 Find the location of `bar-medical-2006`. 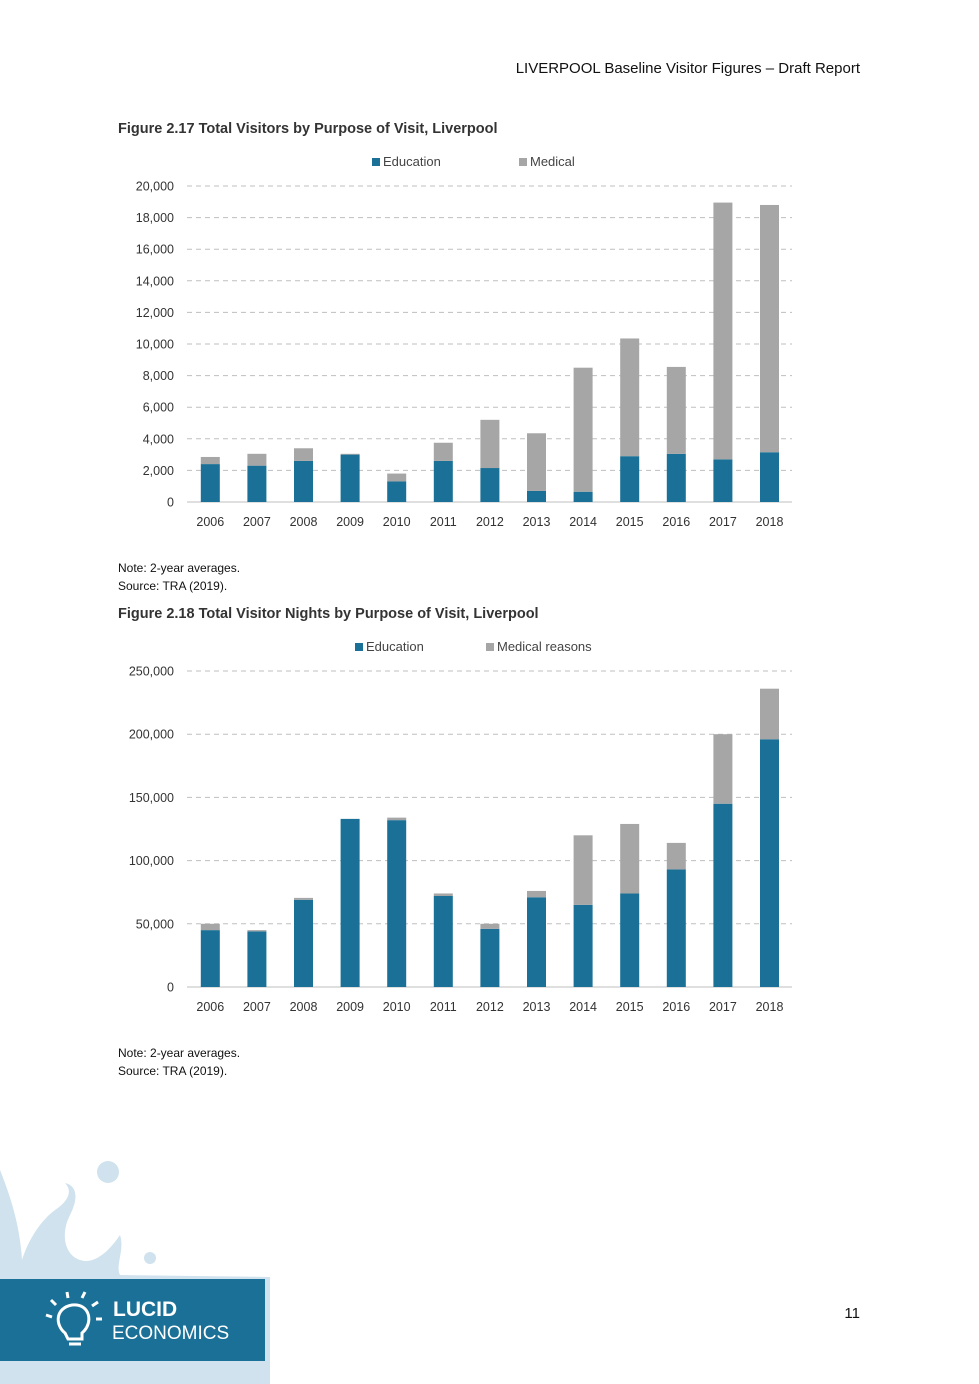

bar-medical-2006 is located at coordinates (210, 460).